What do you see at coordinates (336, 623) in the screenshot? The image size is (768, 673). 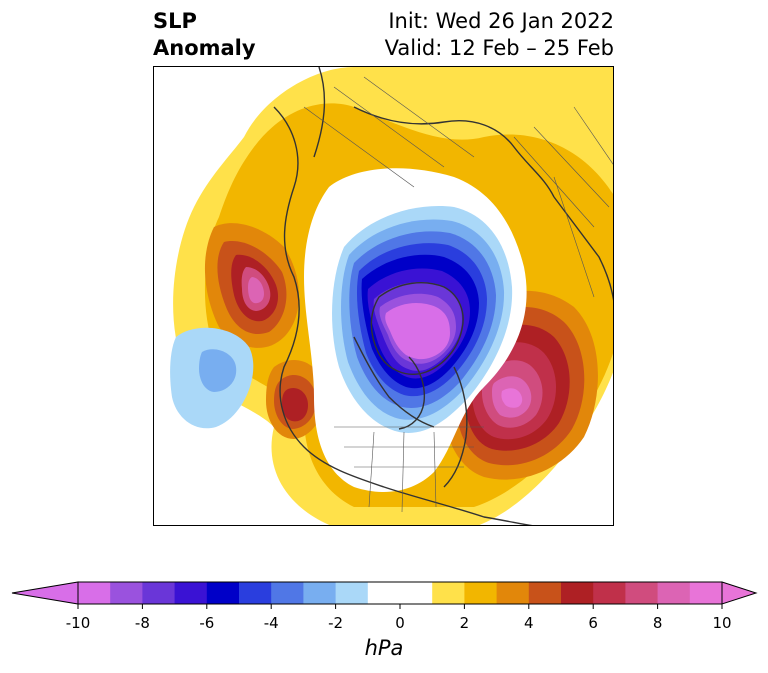 I see `colorbar-tick-label: -2` at bounding box center [336, 623].